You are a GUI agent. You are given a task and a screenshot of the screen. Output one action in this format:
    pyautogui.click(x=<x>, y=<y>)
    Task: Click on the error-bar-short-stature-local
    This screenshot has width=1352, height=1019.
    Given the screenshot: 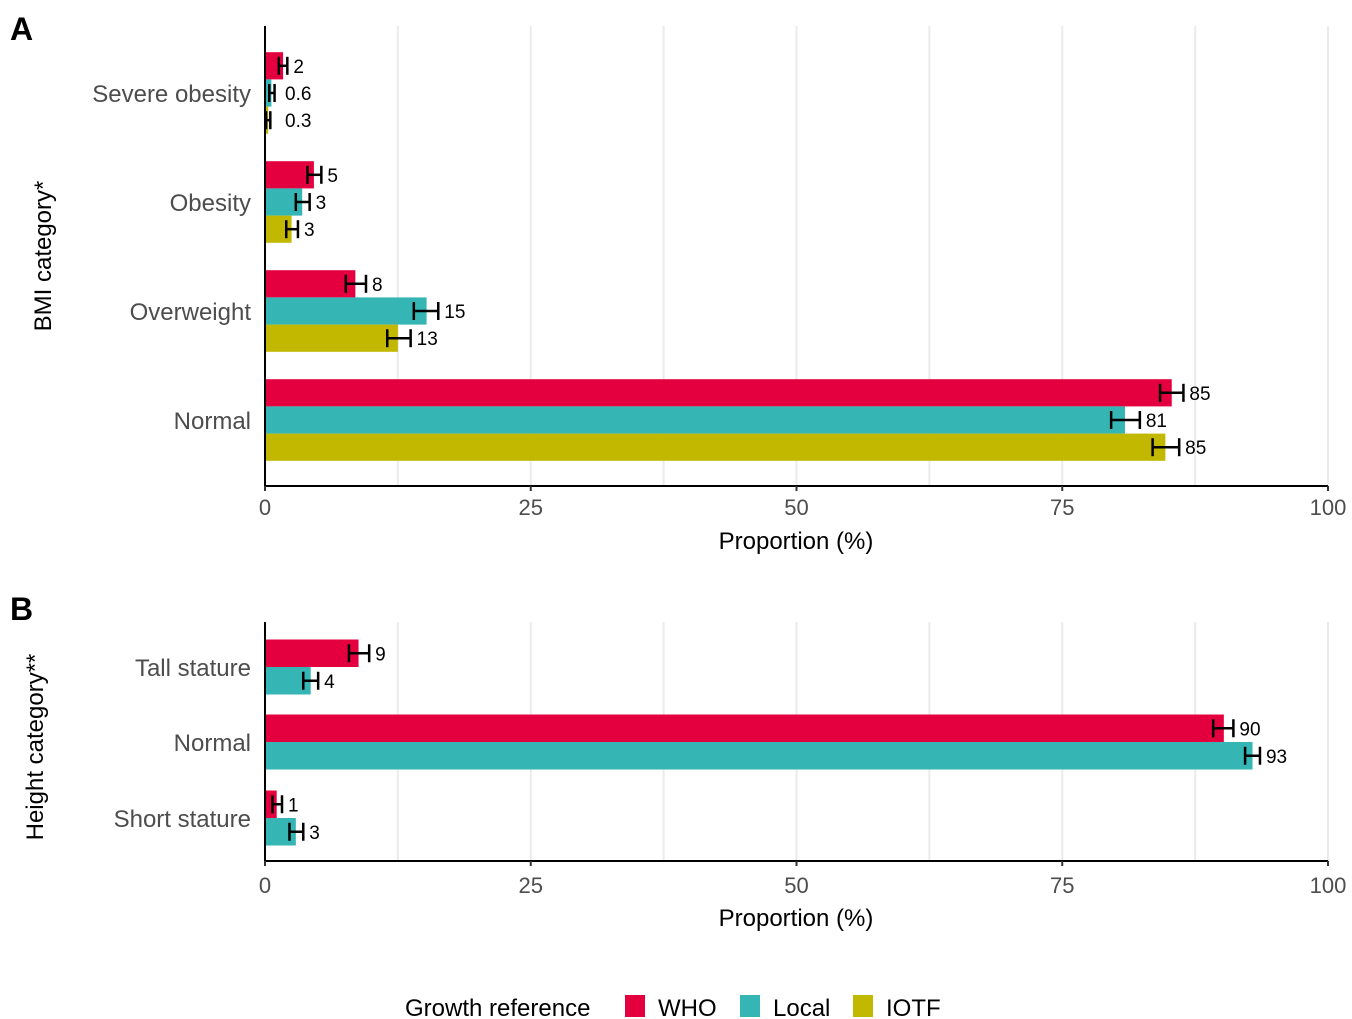 What is the action you would take?
    pyautogui.click(x=296, y=831)
    